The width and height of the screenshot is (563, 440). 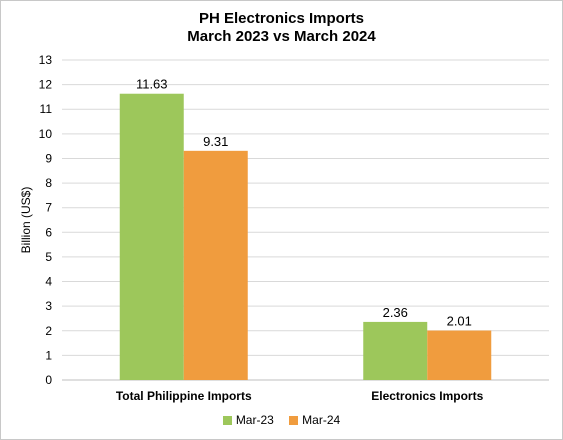 I want to click on x-category-label-1: Electronics Imports, so click(x=427, y=396).